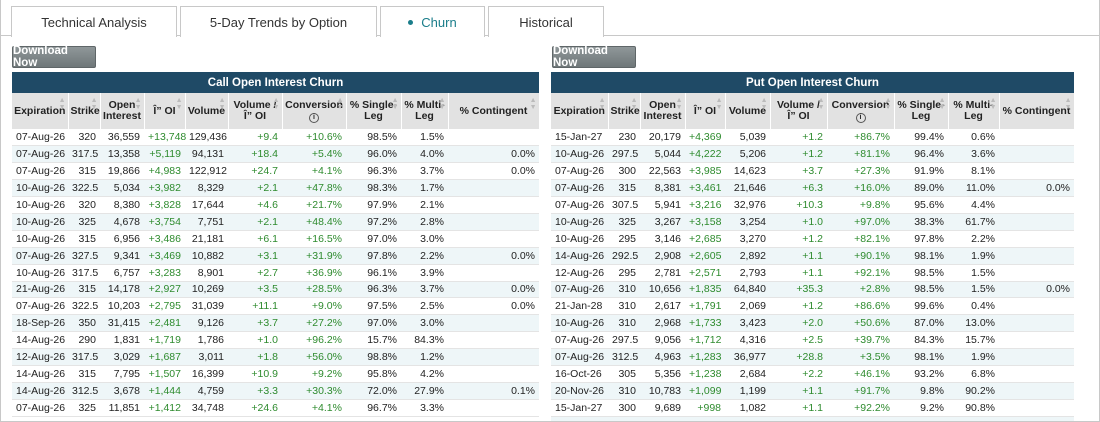  What do you see at coordinates (705, 222) in the screenshot?
I see `table-cell: +3,158` at bounding box center [705, 222].